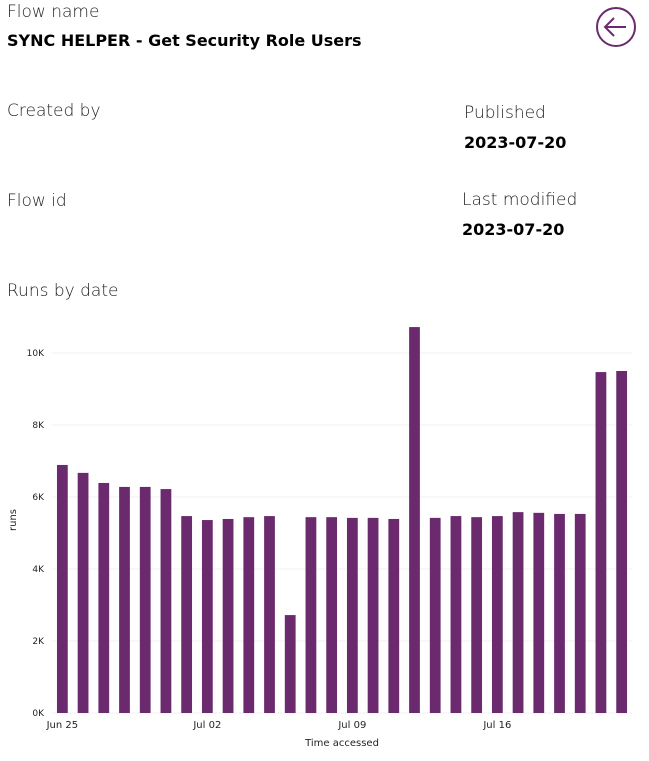 Image resolution: width=649 pixels, height=761 pixels. I want to click on field-label: Flow name, so click(53, 12).